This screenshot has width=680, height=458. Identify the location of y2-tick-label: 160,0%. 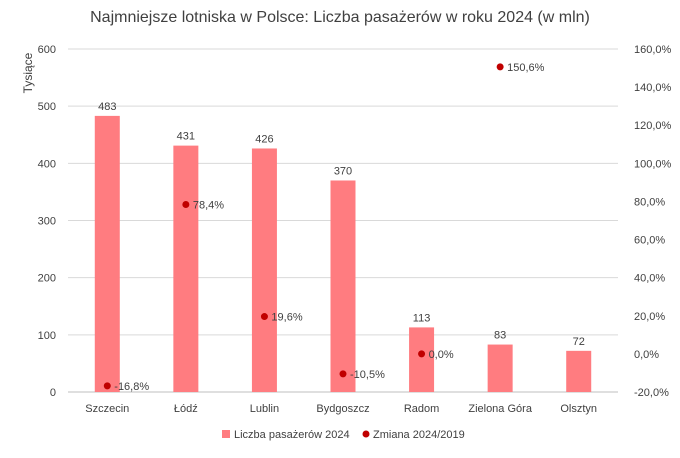
(653, 50).